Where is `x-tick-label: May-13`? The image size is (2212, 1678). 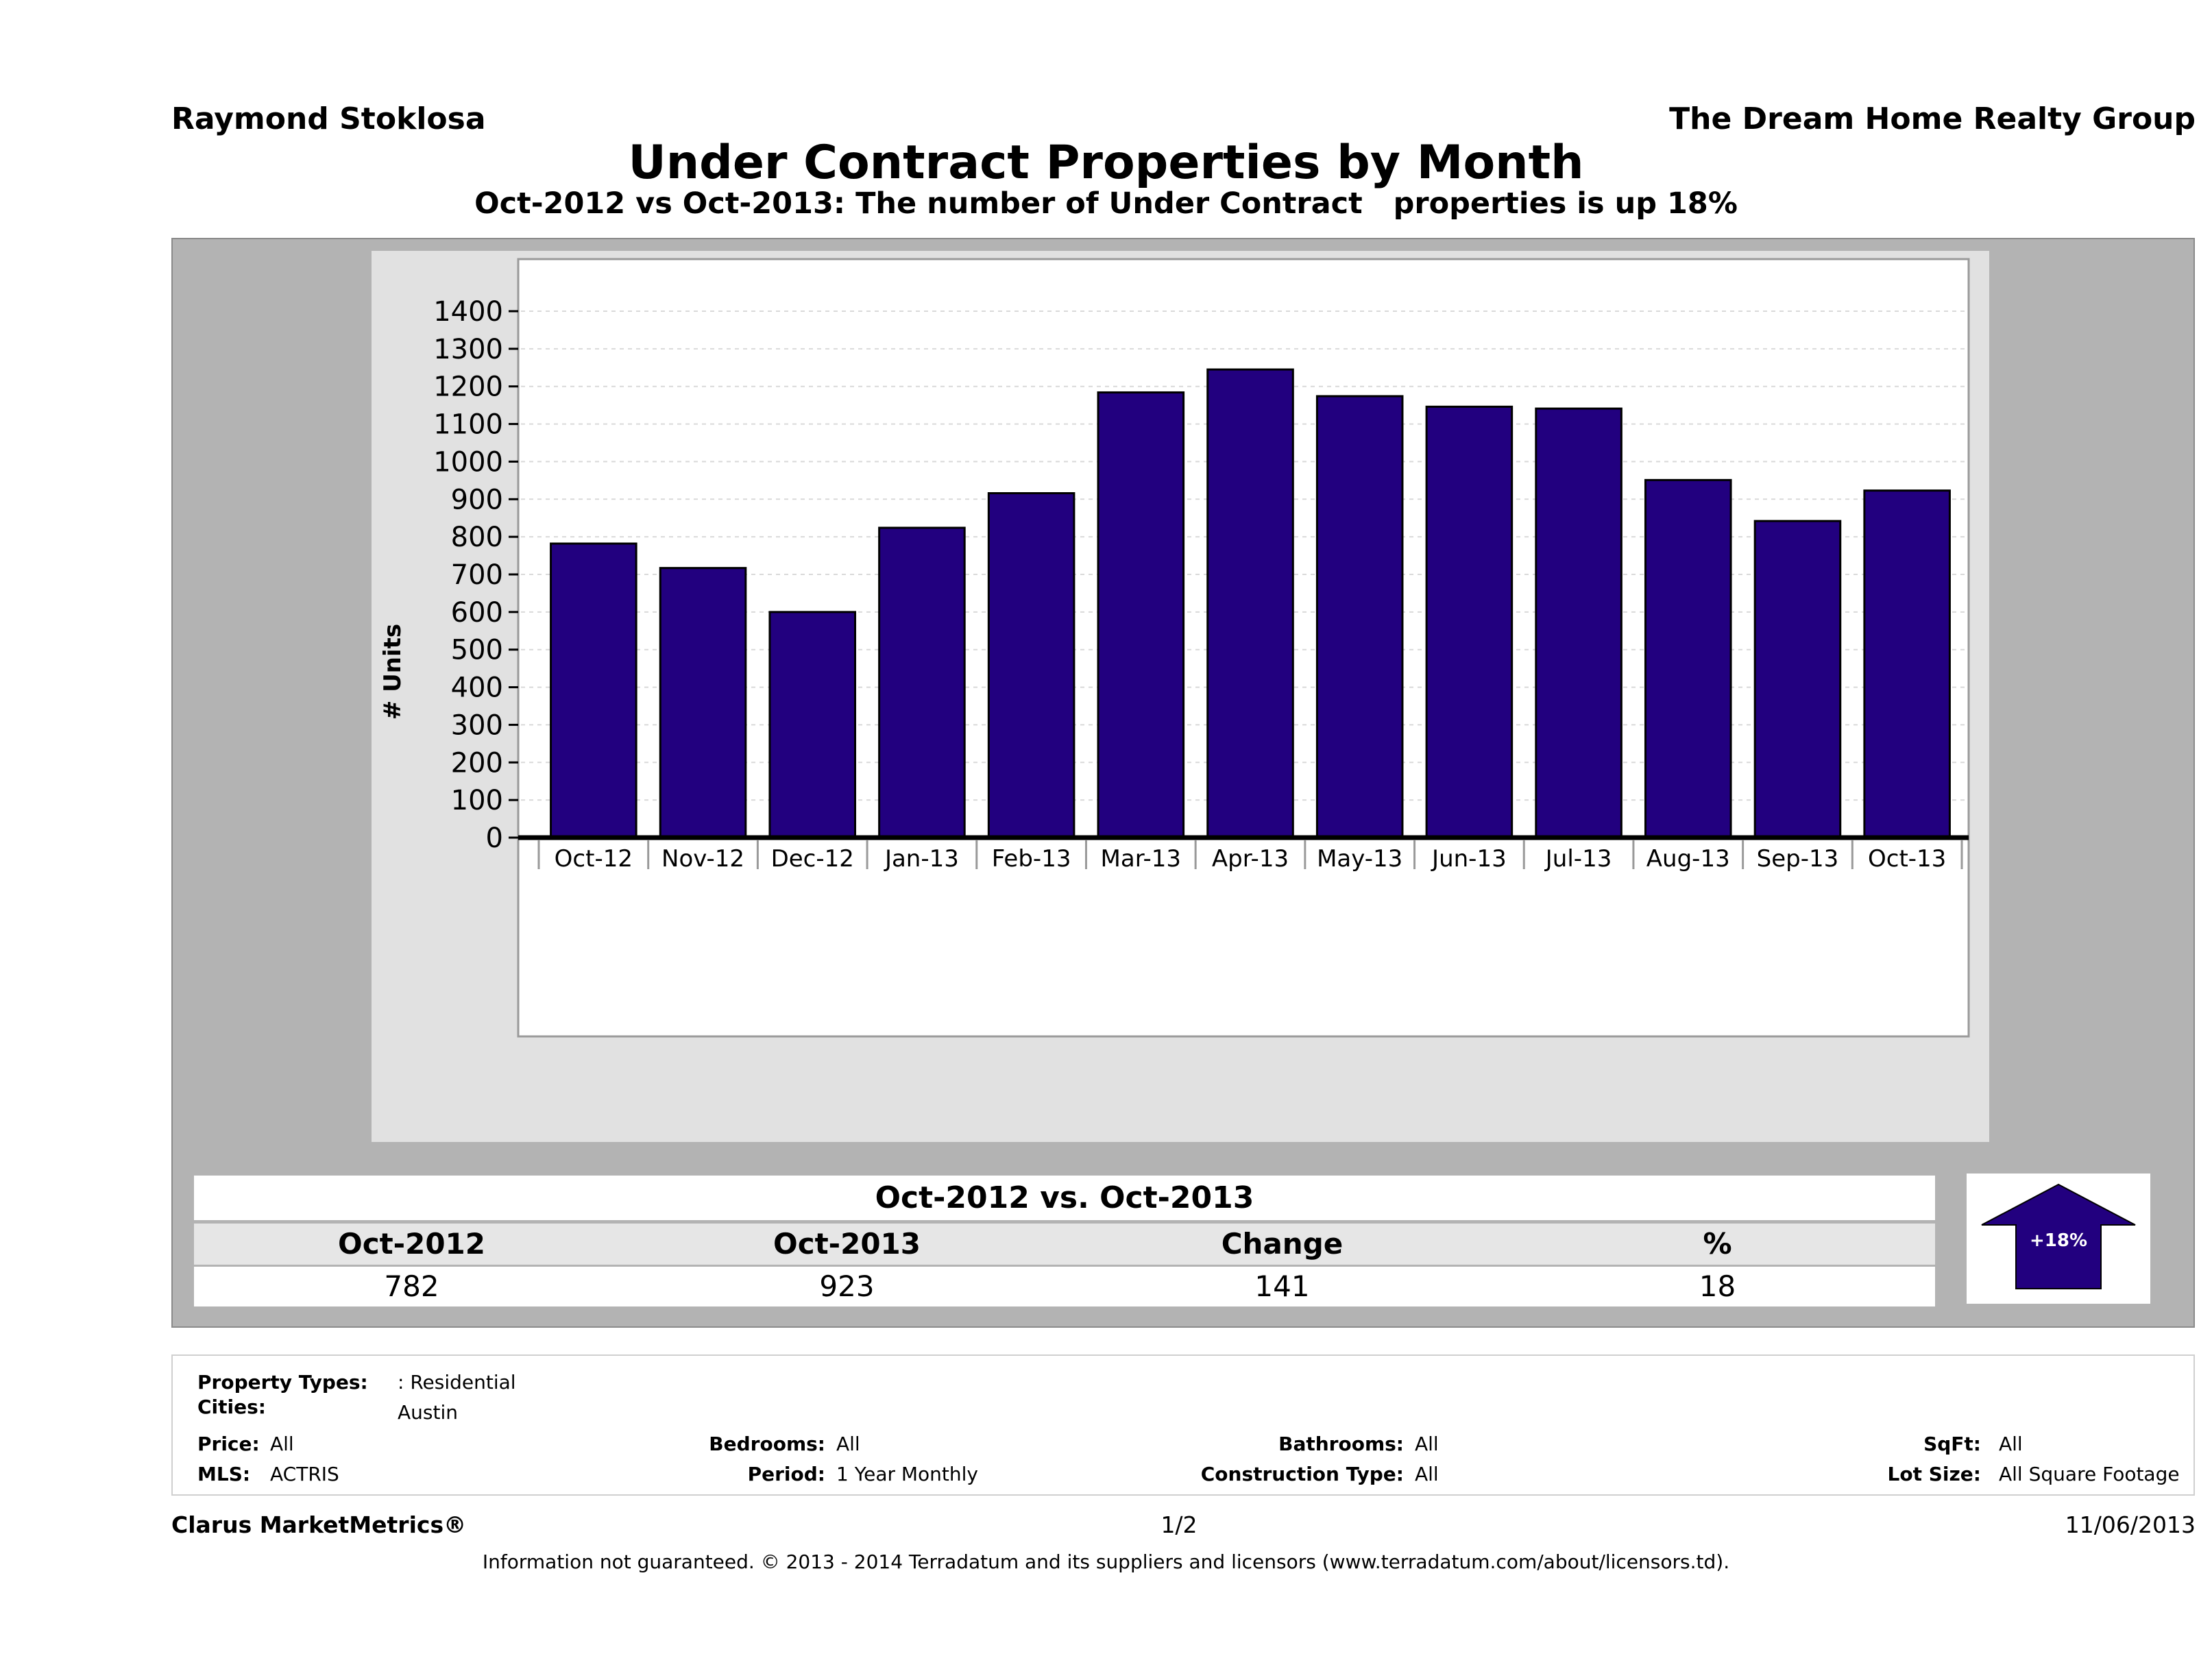 x-tick-label: May-13 is located at coordinates (1360, 859).